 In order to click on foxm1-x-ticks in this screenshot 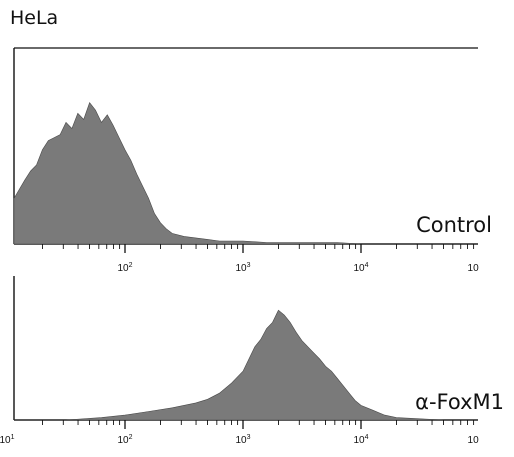, I will do `click(258, 424)`.